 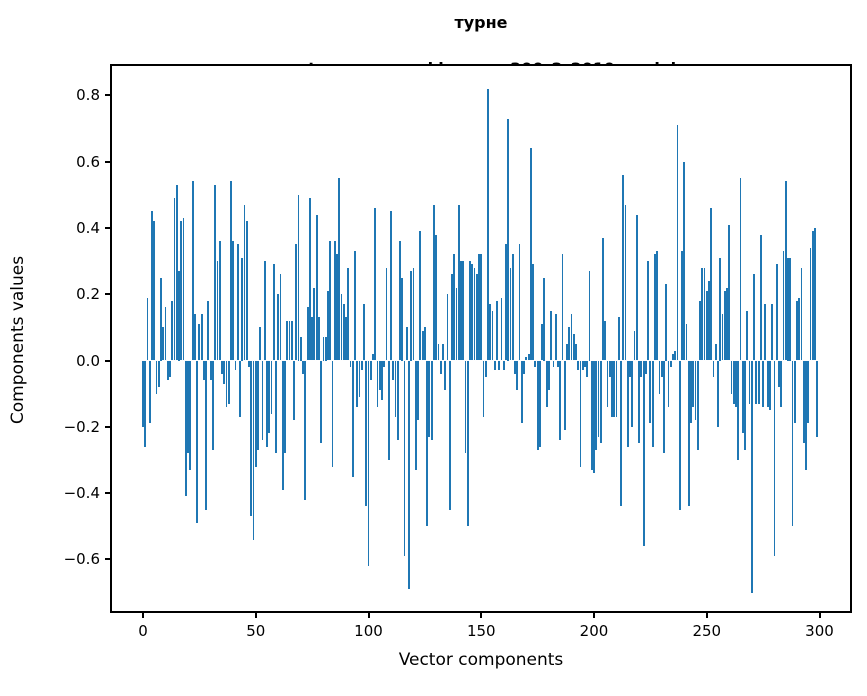 I want to click on chart-title-word: турне, so click(x=481, y=22).